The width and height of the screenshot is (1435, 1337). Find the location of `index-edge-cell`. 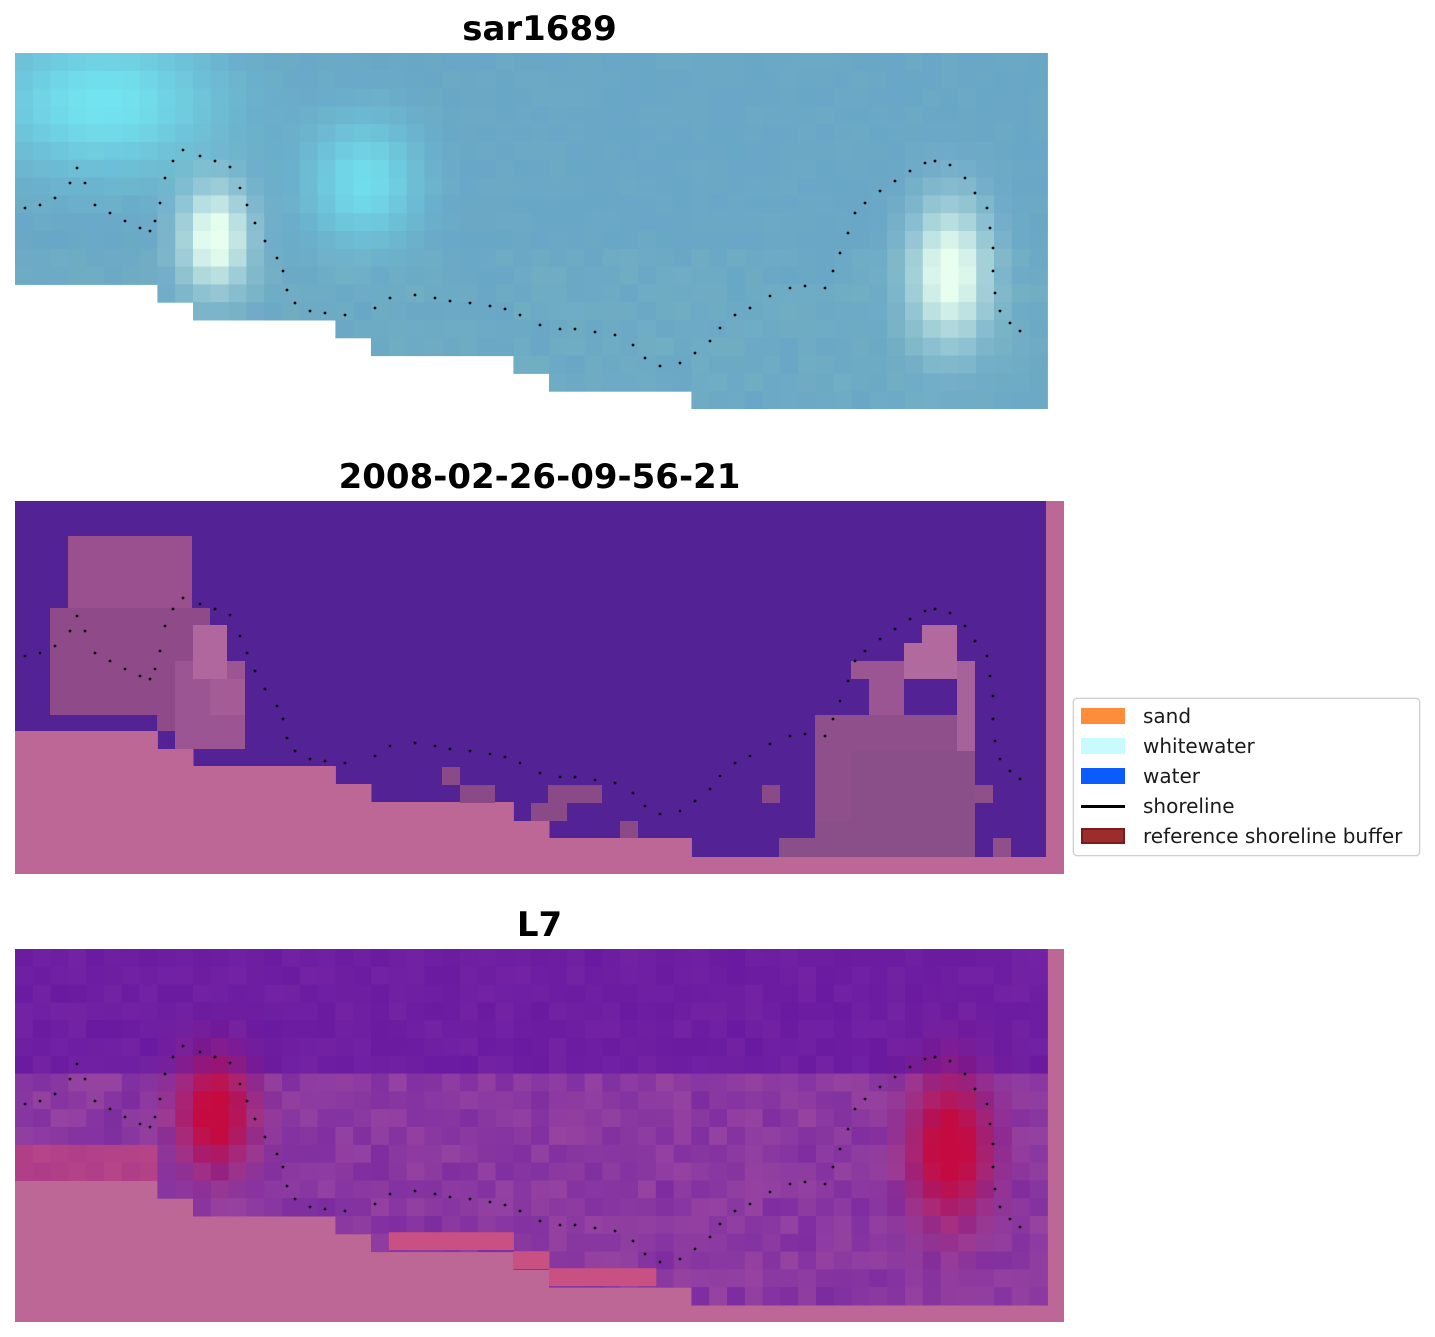

index-edge-cell is located at coordinates (398, 1241).